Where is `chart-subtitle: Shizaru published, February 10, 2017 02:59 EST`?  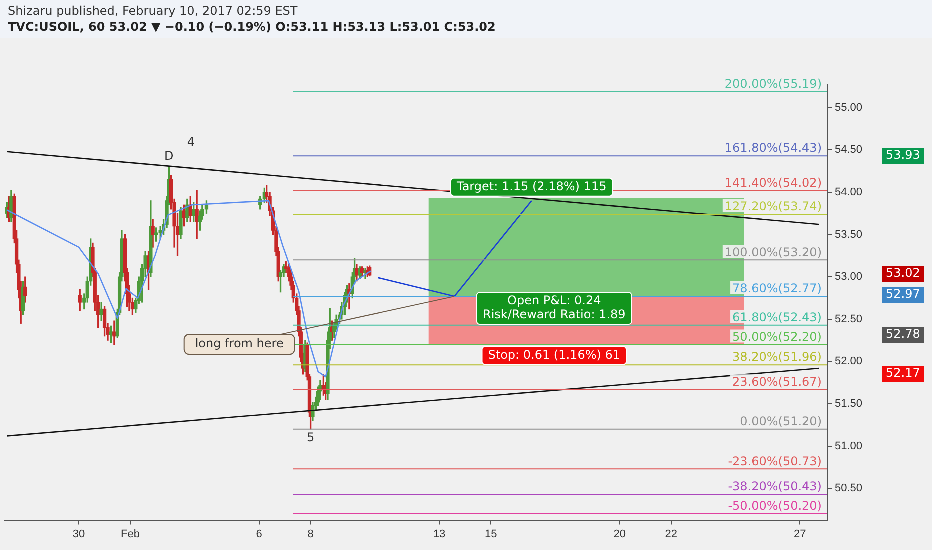
chart-subtitle: Shizaru published, February 10, 2017 02:59 EST is located at coordinates (153, 11).